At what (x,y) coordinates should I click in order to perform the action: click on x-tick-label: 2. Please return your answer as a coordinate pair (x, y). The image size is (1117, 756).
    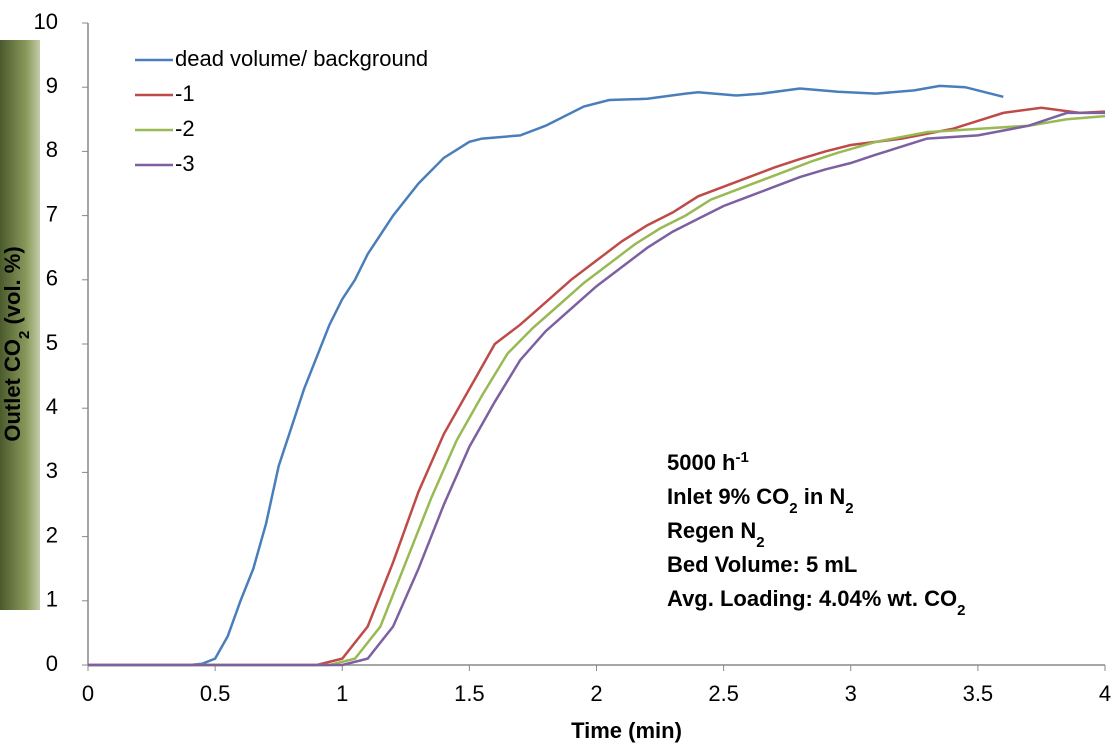
    Looking at the image, I should click on (596, 693).